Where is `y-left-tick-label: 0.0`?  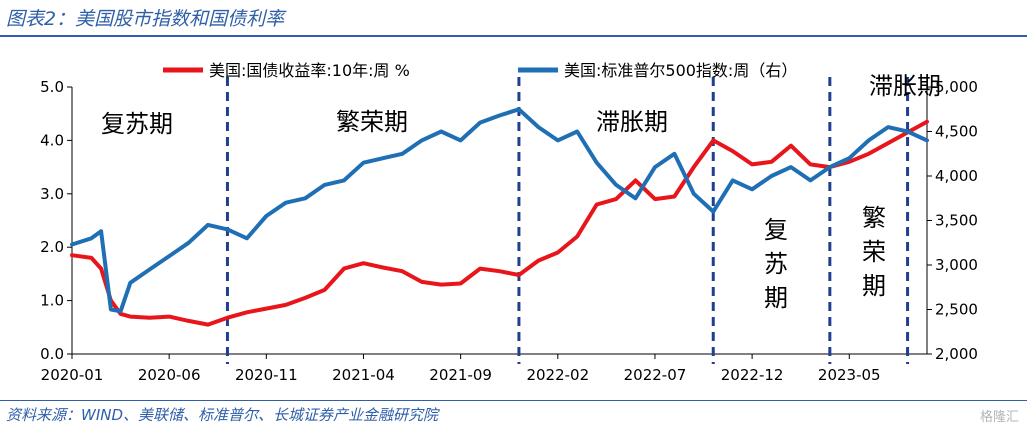
y-left-tick-label: 0.0 is located at coordinates (52, 354).